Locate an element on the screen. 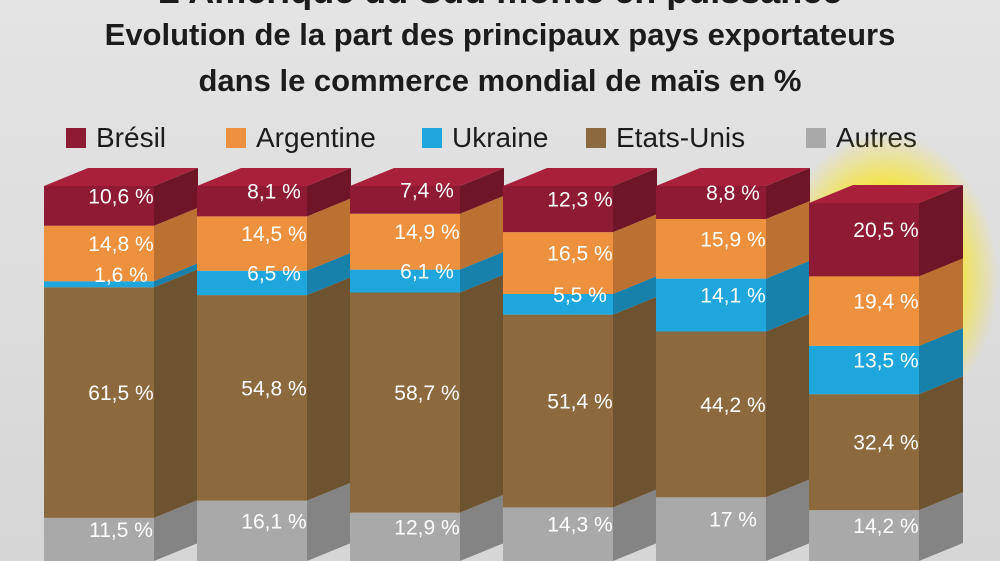 Image resolution: width=1000 pixels, height=561 pixels. data-label: 15,9 % is located at coordinates (732, 239).